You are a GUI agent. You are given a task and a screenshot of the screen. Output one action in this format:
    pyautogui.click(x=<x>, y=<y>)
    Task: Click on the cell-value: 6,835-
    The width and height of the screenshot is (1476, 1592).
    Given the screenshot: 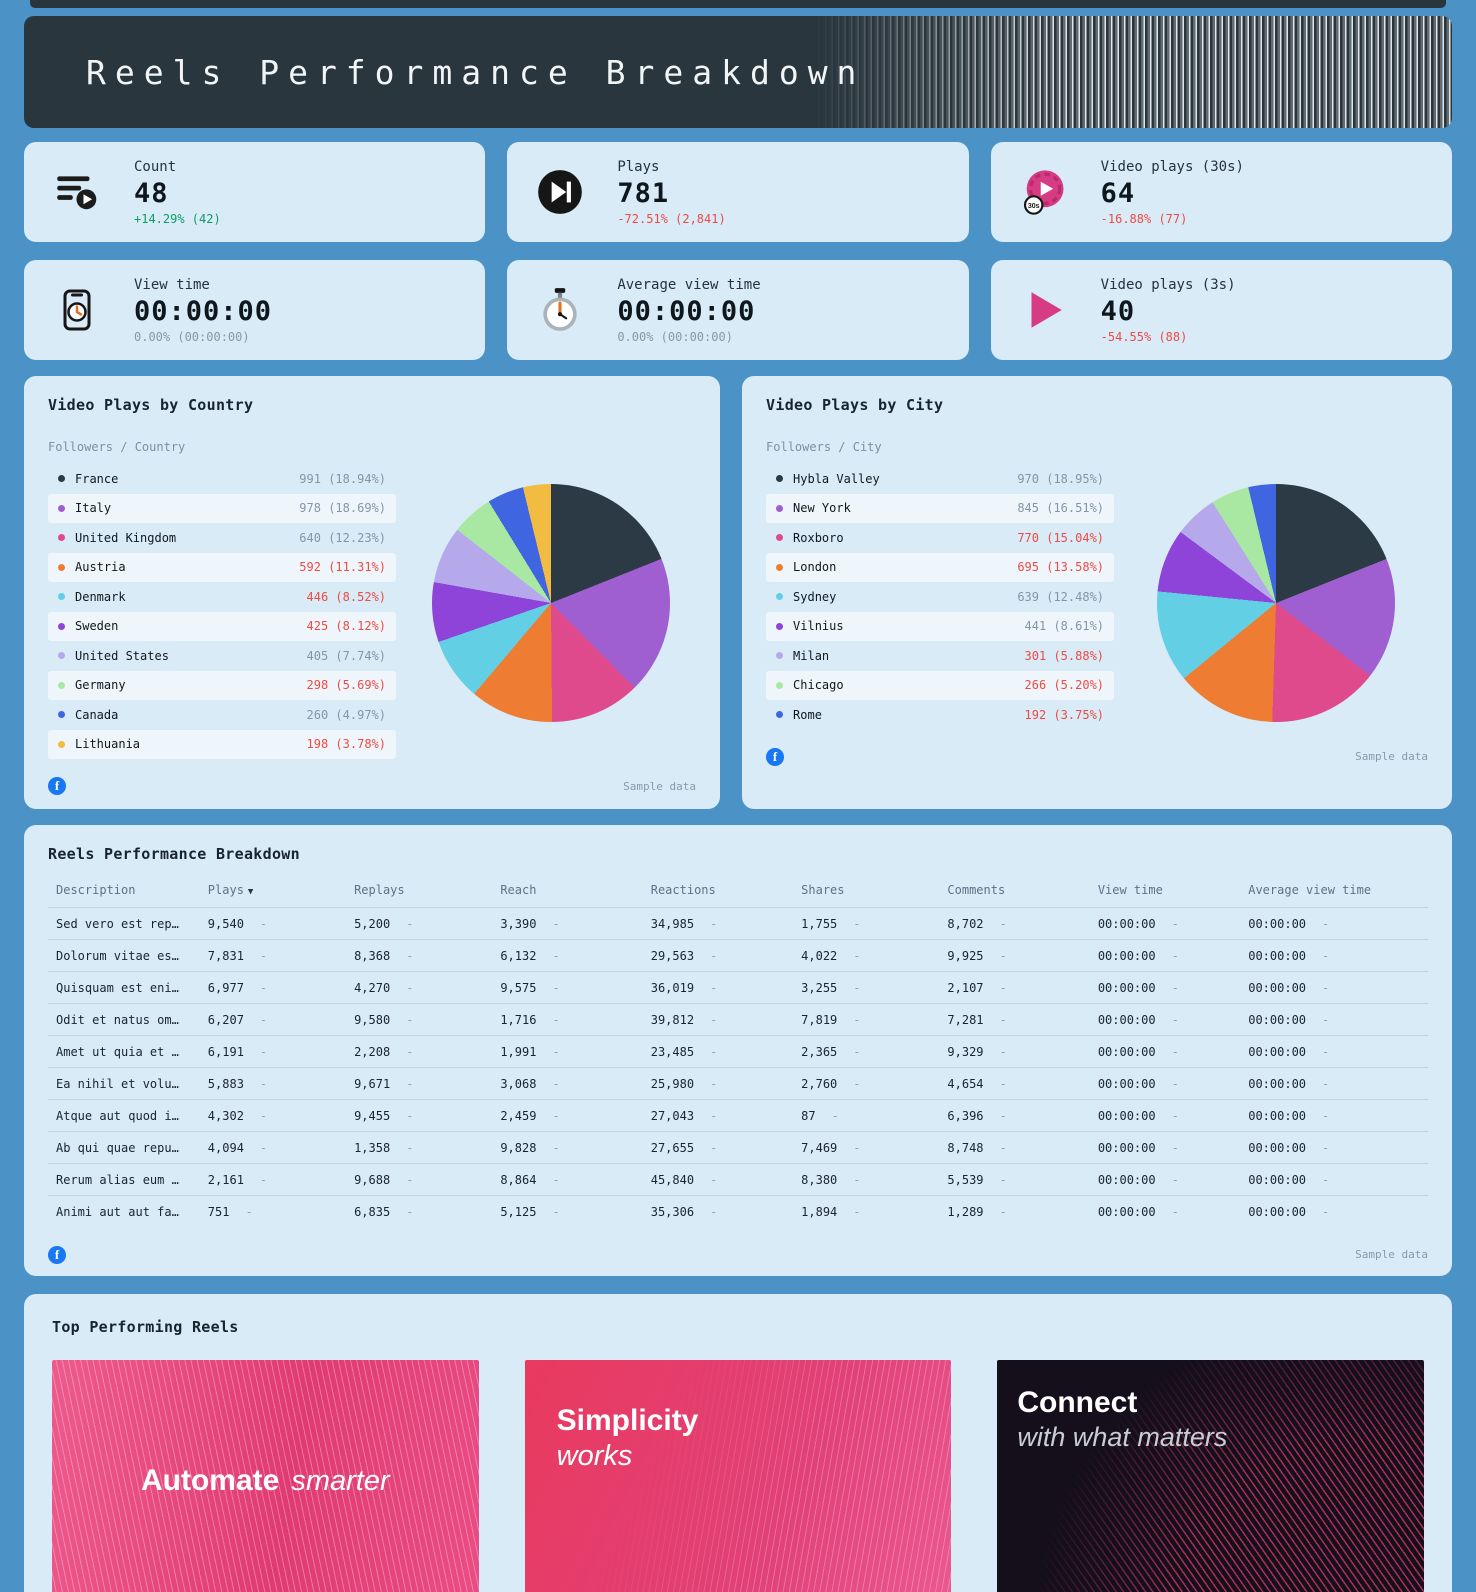 What is the action you would take?
    pyautogui.click(x=419, y=1211)
    